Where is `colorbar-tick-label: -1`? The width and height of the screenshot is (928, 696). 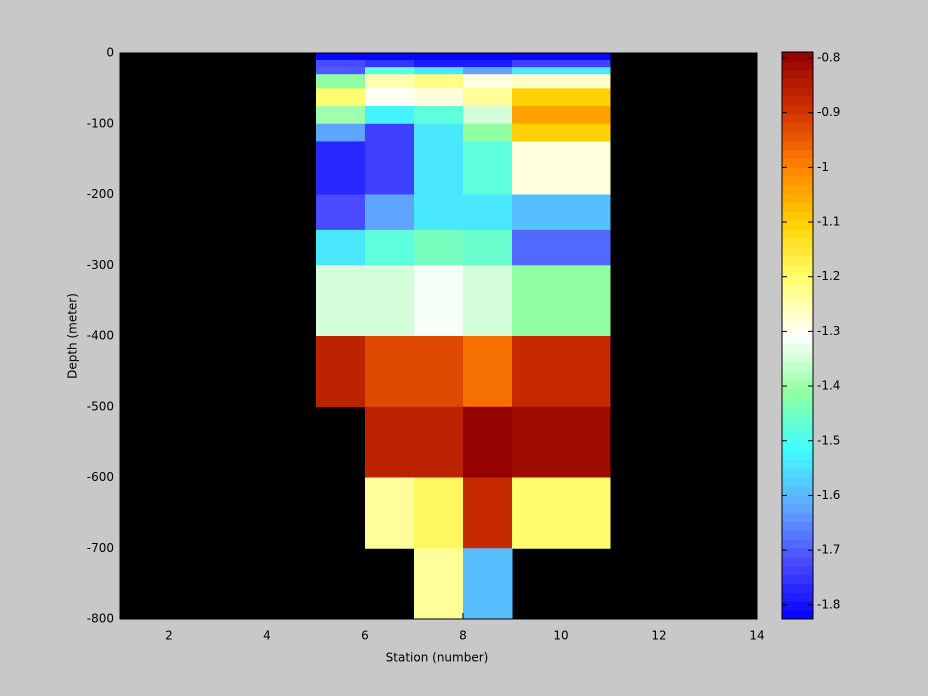
colorbar-tick-label: -1 is located at coordinates (823, 167).